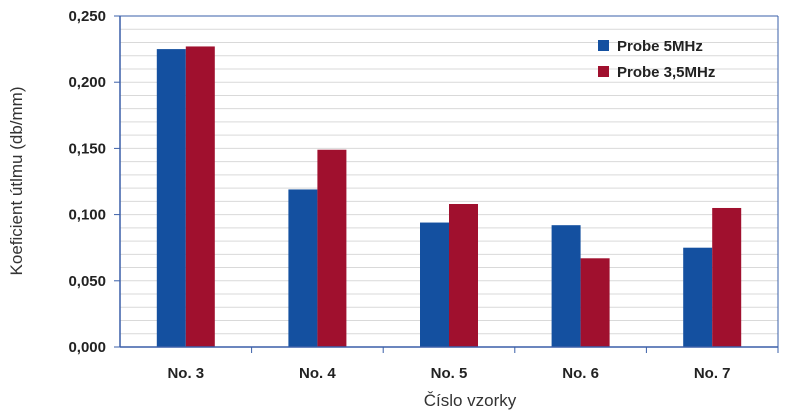 The width and height of the screenshot is (800, 415). Describe the element at coordinates (185, 373) in the screenshot. I see `x-tick-label: No. 3` at that location.